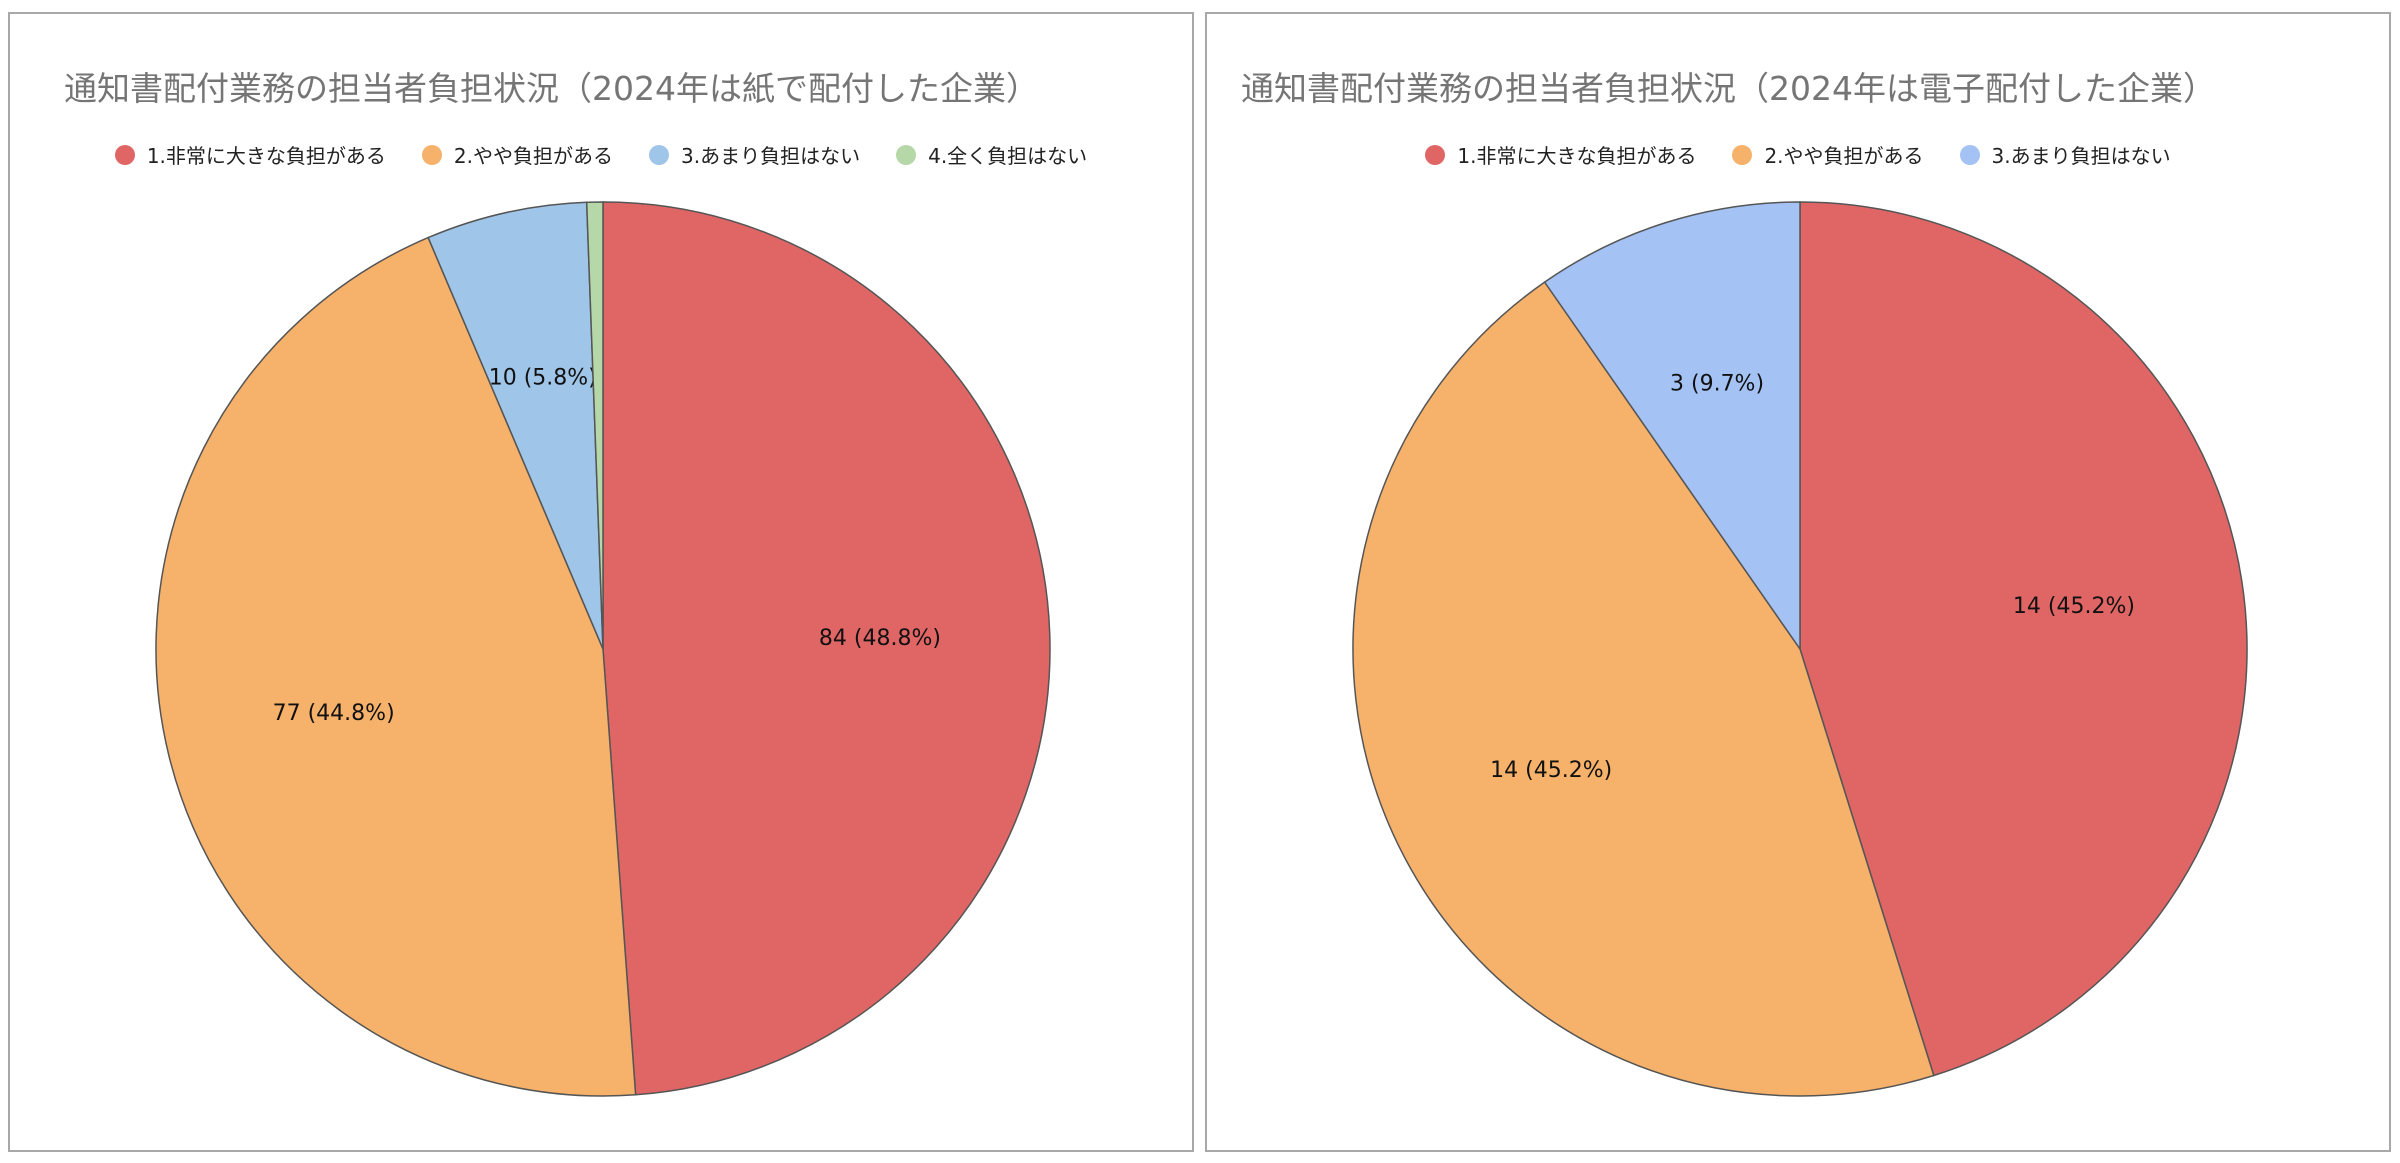 Image resolution: width=2400 pixels, height=1163 pixels. I want to click on chart-title: 通知書配付業務の担当者負担状況（2024年は電子配付した企業）, so click(1728, 88).